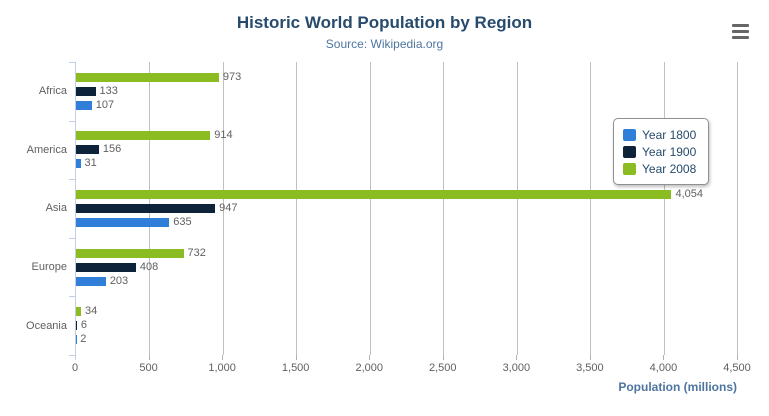  Describe the element at coordinates (46, 149) in the screenshot. I see `category-label-america: America` at that location.